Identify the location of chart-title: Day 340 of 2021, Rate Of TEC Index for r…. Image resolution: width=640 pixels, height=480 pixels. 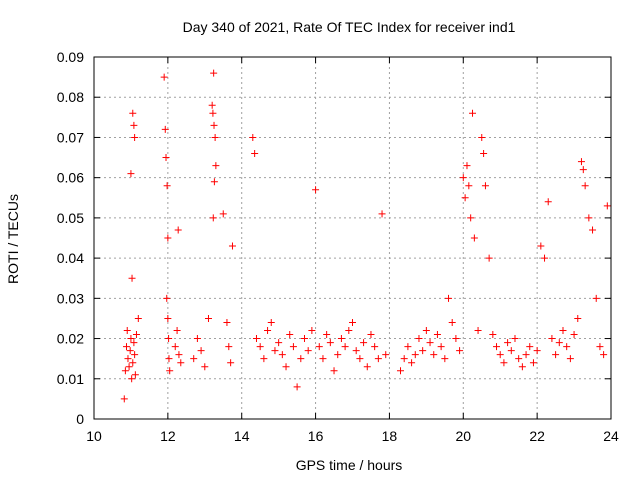
(349, 27).